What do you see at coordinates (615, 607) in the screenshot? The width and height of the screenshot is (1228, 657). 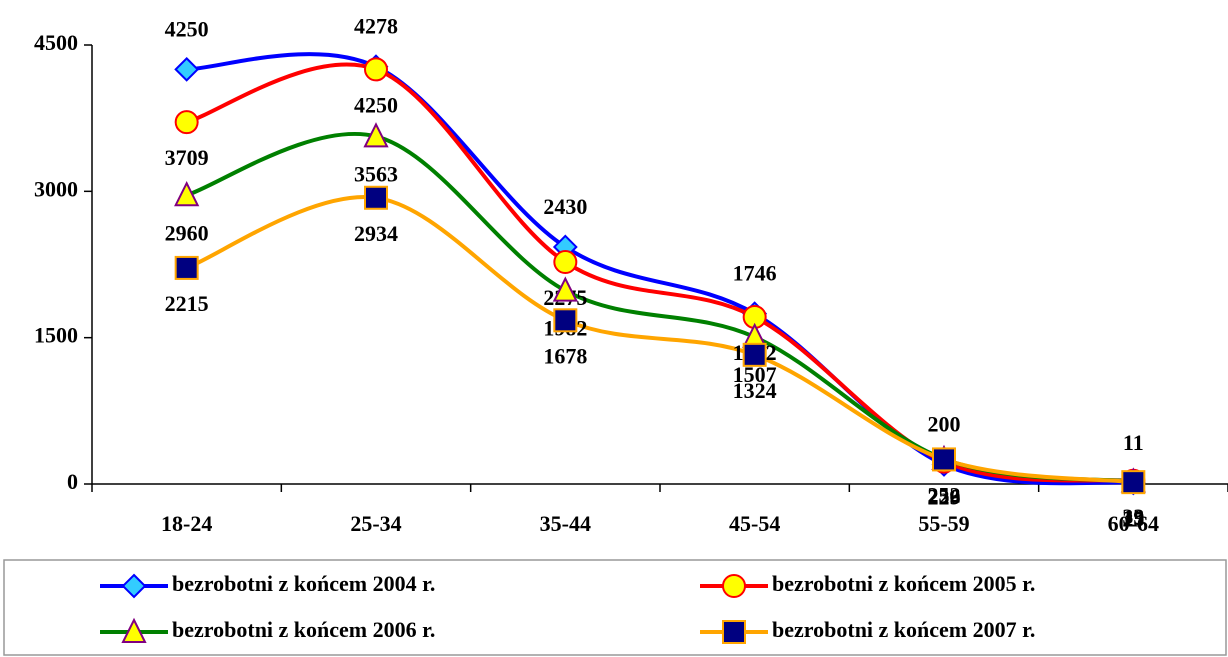 I see `legend-box` at bounding box center [615, 607].